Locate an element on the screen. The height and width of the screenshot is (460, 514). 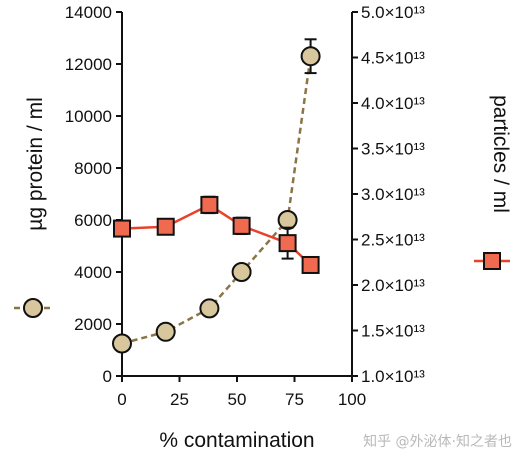
left-y-axis-title: µg protein / ml is located at coordinates (35, 164).